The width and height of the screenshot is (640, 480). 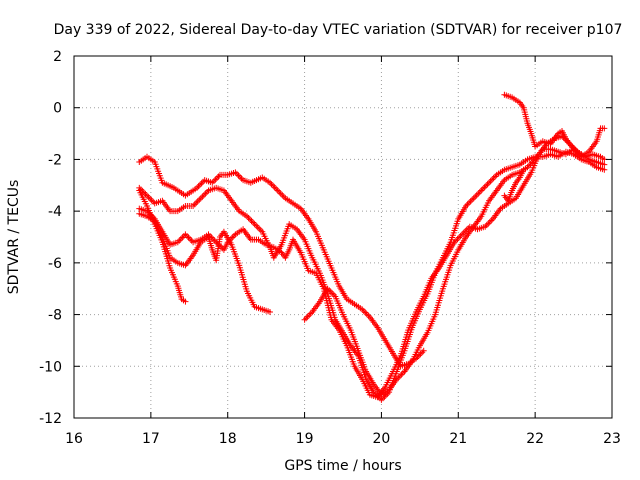 I want to click on y-tick-label: -6, so click(x=55, y=264).